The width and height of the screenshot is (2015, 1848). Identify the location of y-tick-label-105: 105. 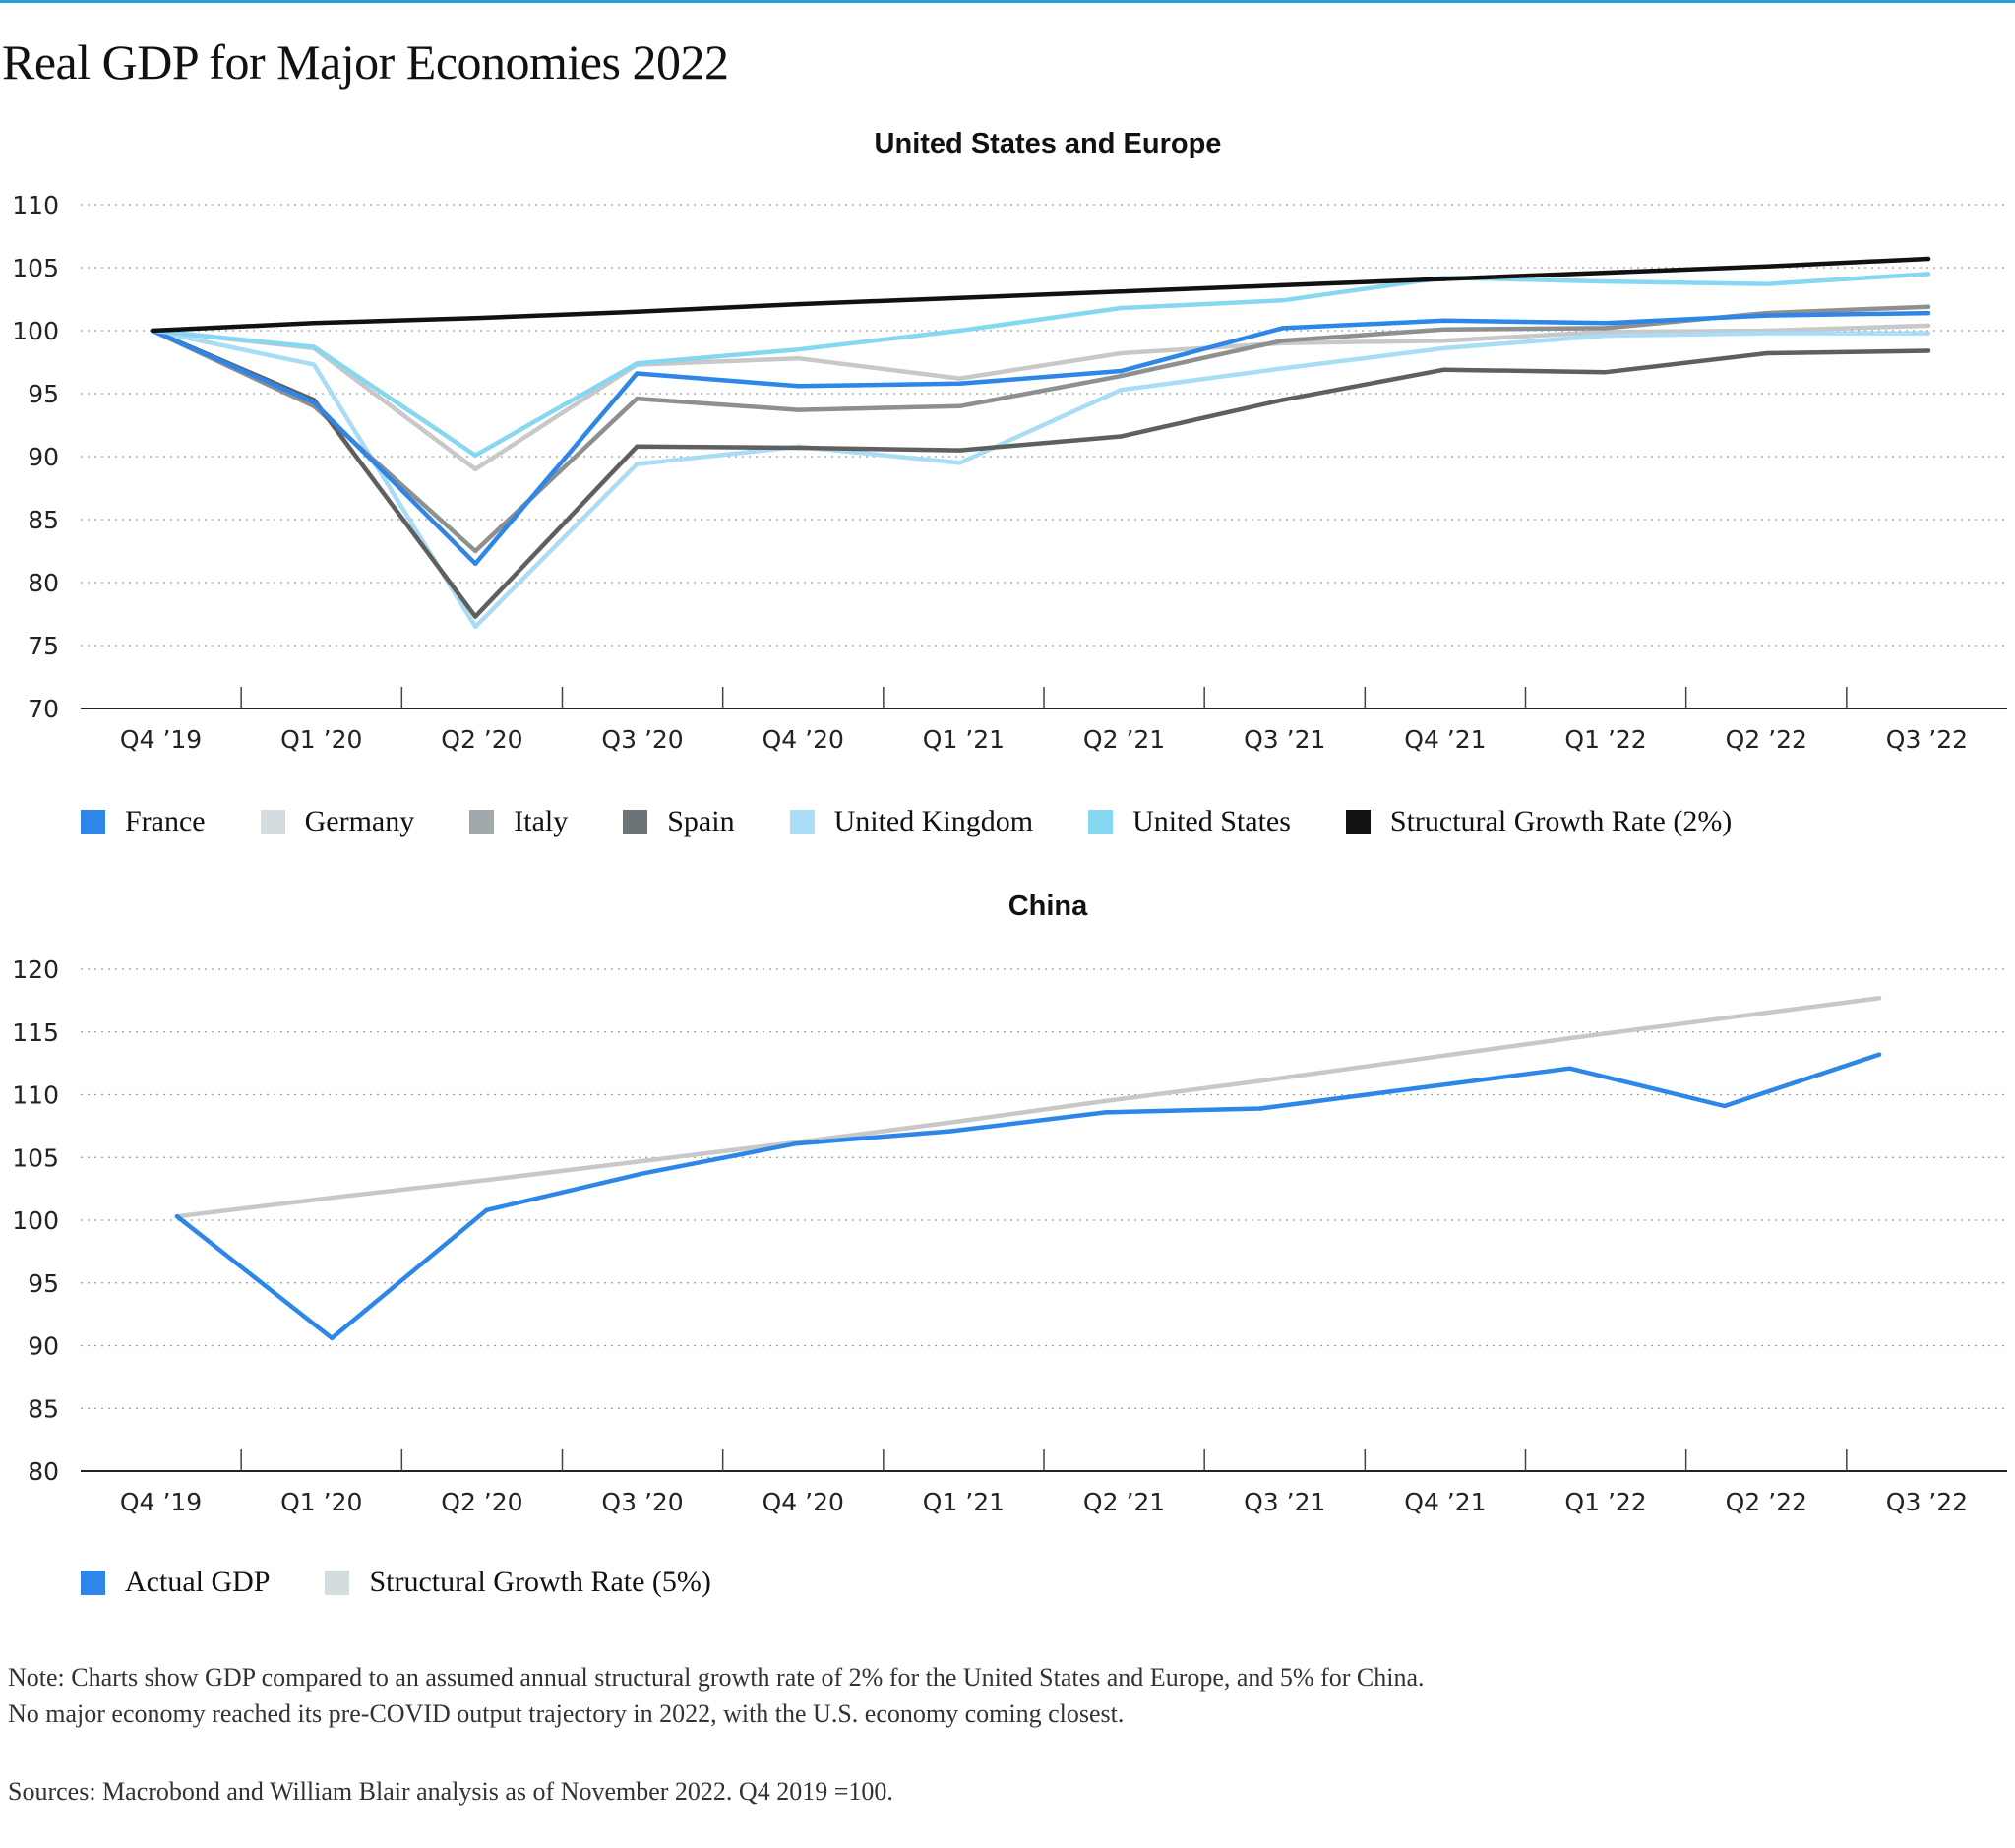
(35, 268).